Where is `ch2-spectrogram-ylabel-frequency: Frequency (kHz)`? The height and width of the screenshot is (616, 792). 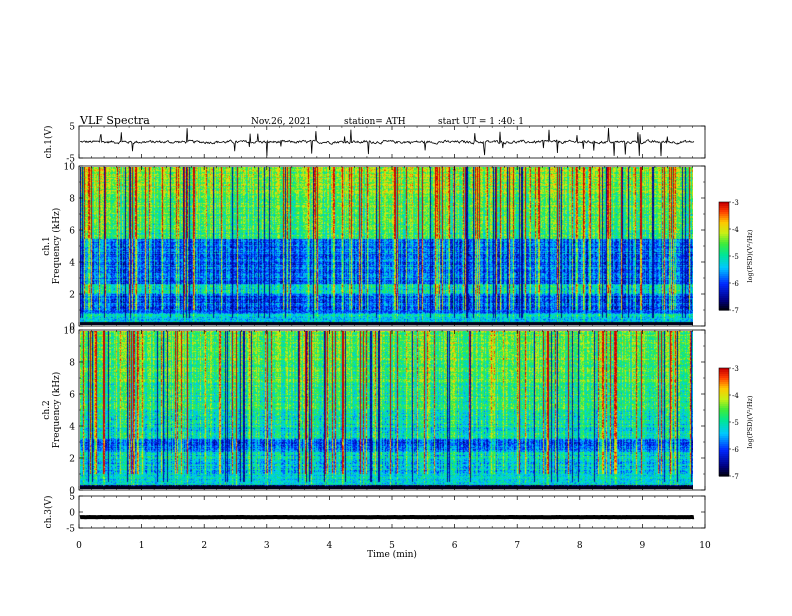
ch2-spectrogram-ylabel-frequency: Frequency (kHz) is located at coordinates (56, 410).